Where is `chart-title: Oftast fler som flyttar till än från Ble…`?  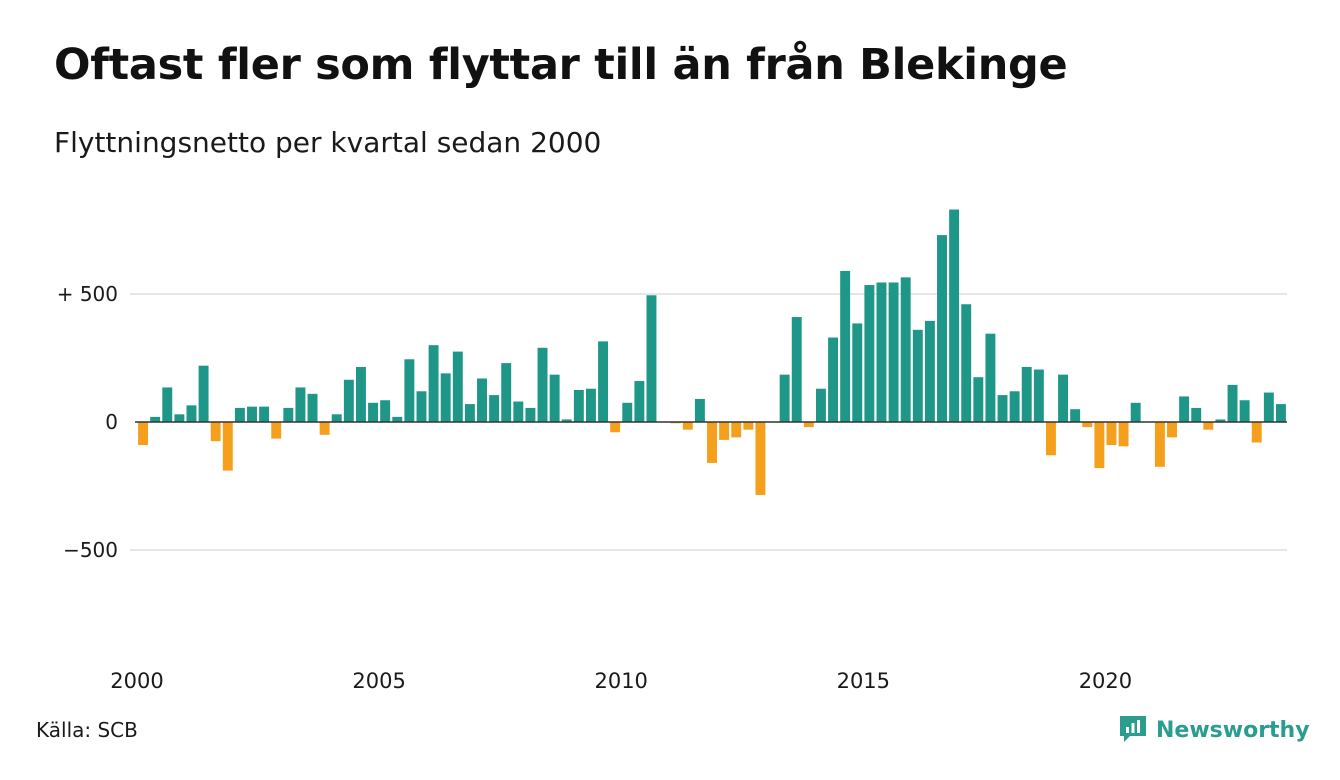
chart-title: Oftast fler som flyttar till än från Ble… is located at coordinates (561, 65).